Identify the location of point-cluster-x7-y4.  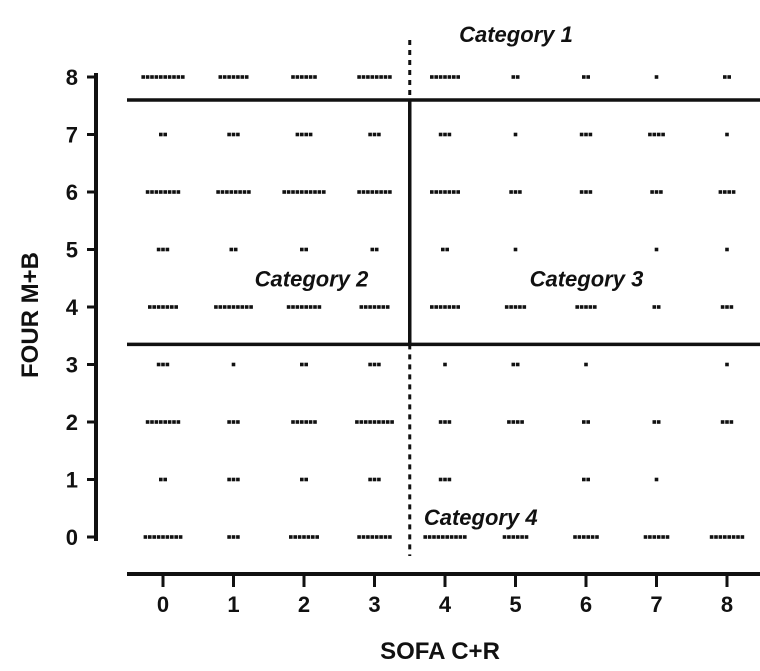
(656, 307).